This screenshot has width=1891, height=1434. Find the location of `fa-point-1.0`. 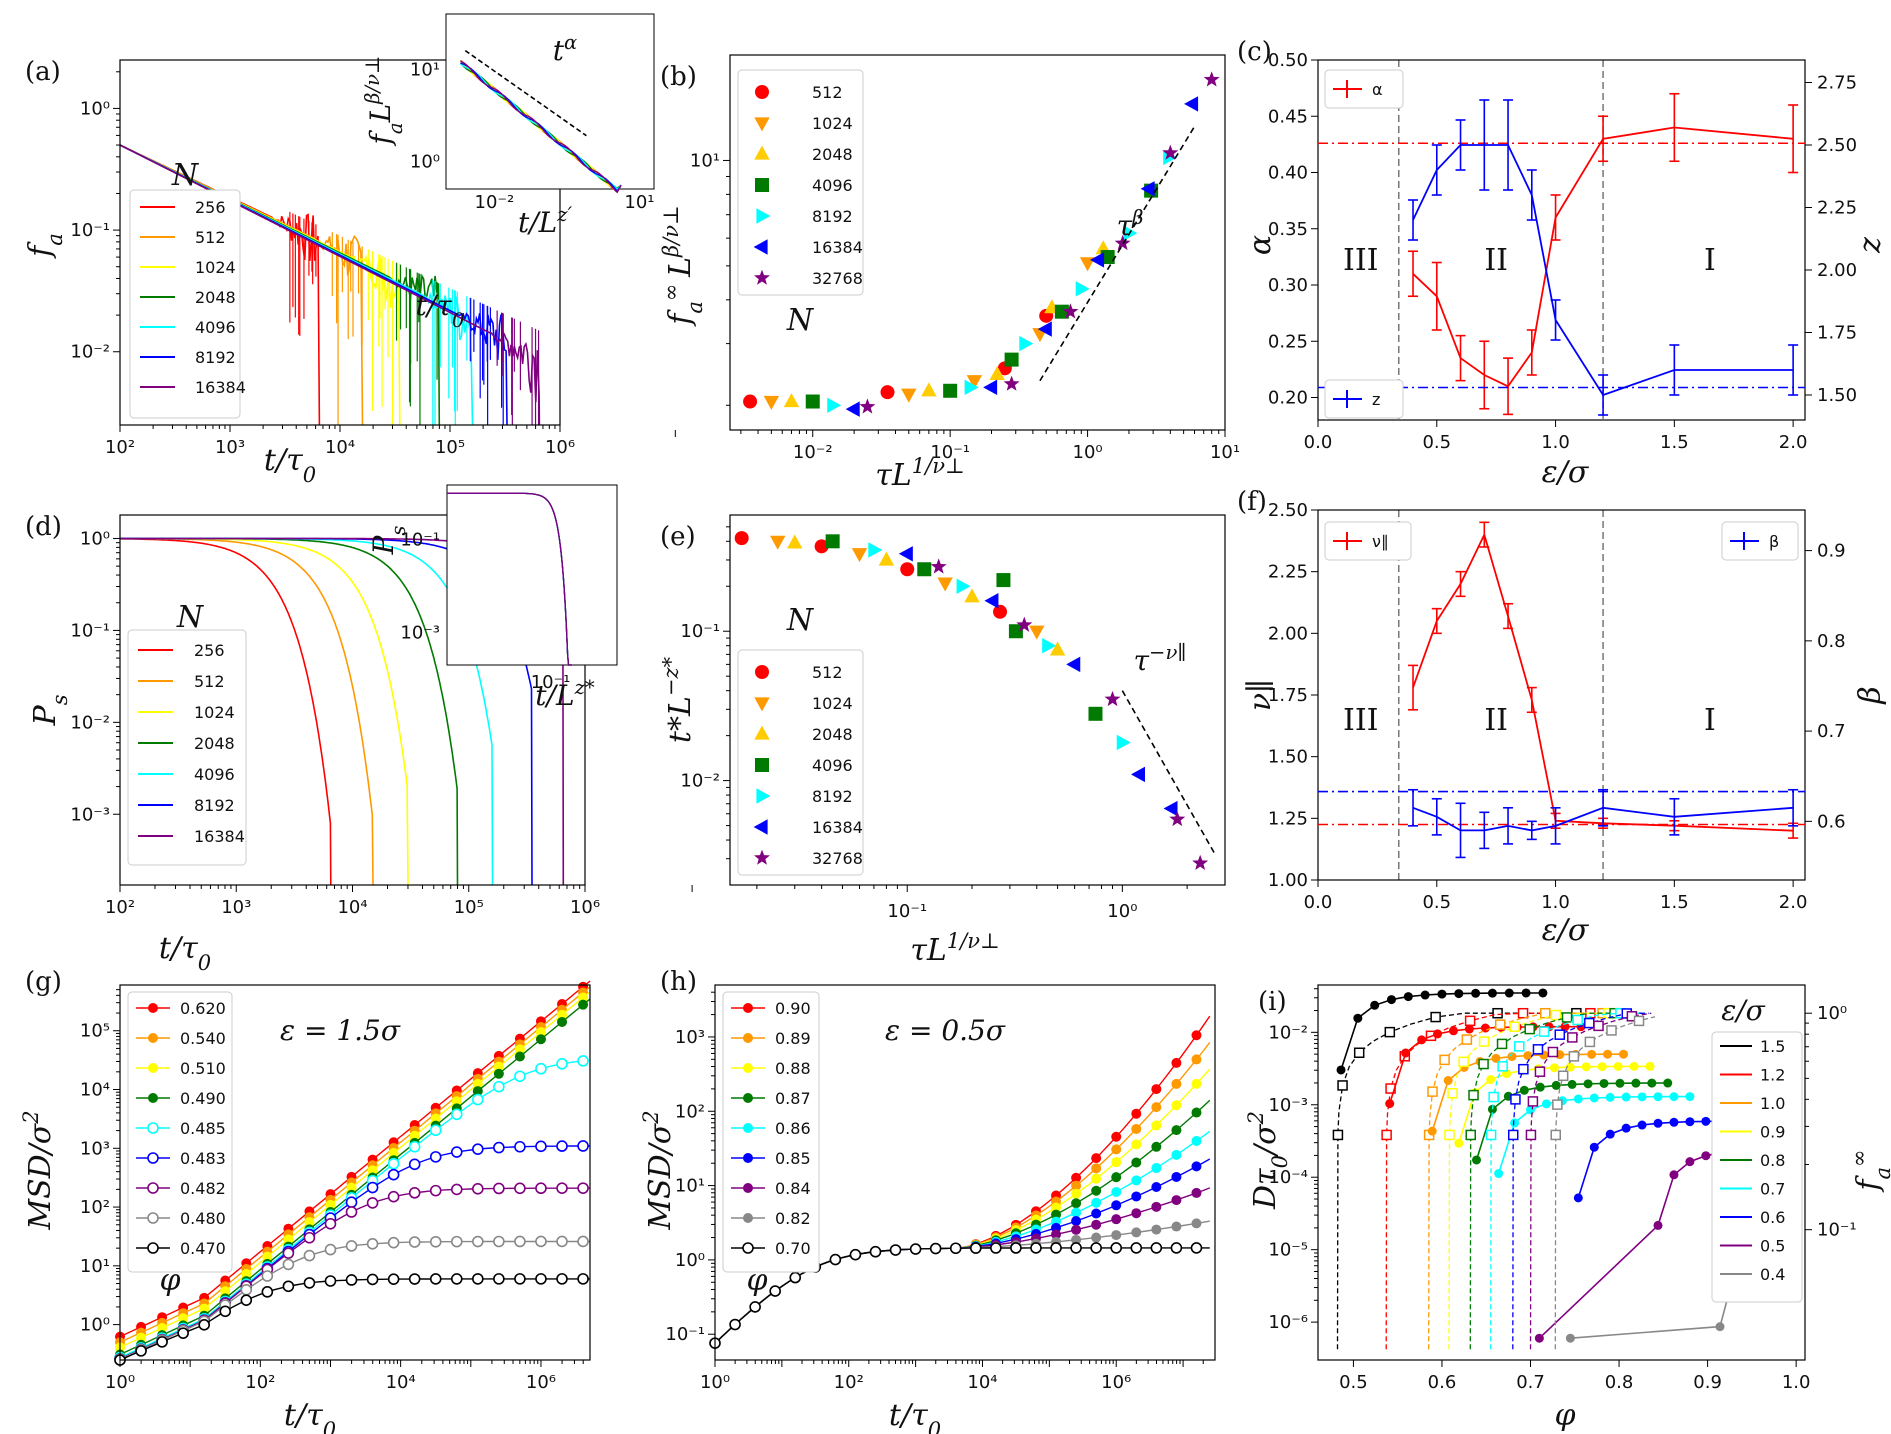

fa-point-1.0 is located at coordinates (1467, 1039).